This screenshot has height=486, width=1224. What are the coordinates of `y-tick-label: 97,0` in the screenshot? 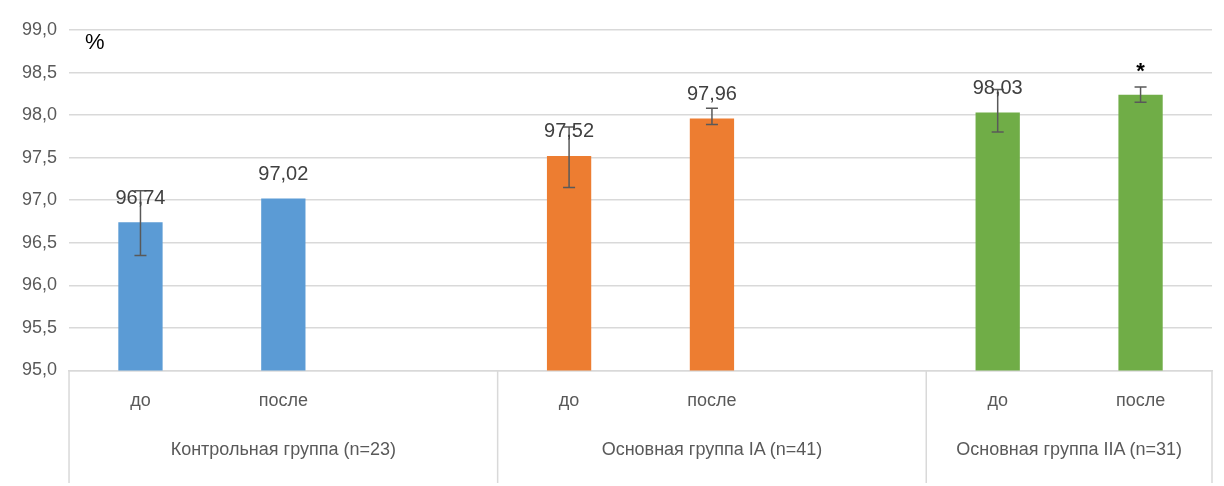 It's located at (39, 199).